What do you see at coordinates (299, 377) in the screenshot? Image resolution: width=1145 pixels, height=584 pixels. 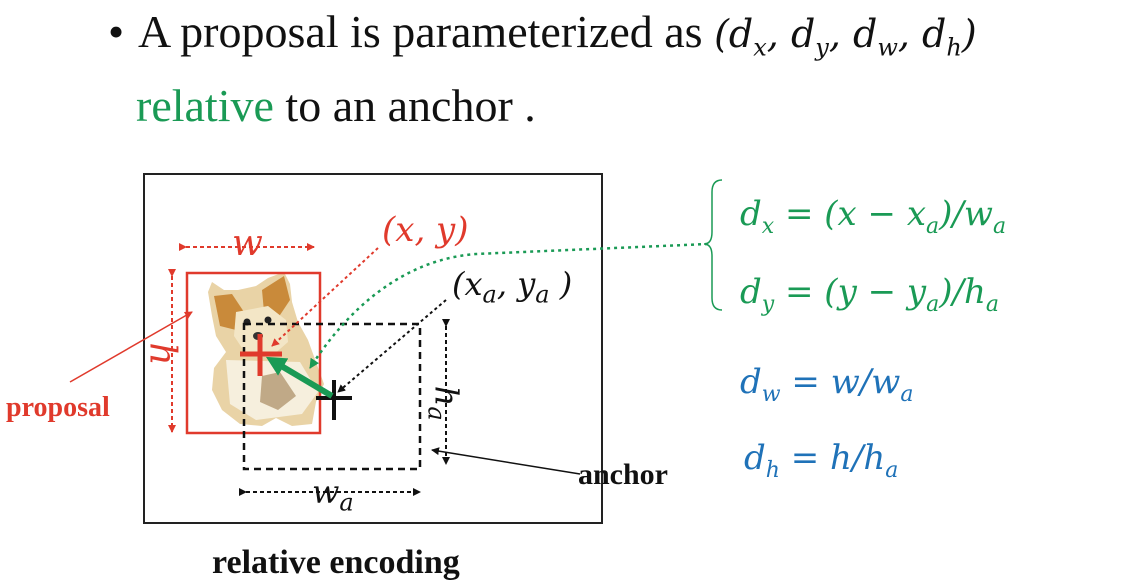 I see `offset-arrow` at bounding box center [299, 377].